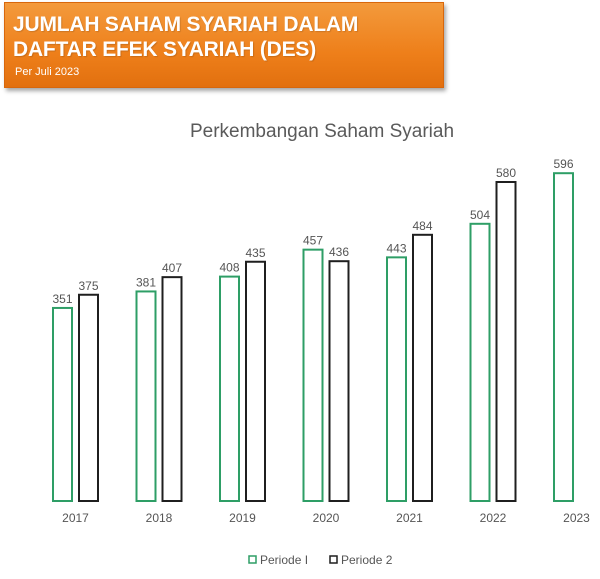 The image size is (600, 579). What do you see at coordinates (229, 388) in the screenshot?
I see `bar-1-2019` at bounding box center [229, 388].